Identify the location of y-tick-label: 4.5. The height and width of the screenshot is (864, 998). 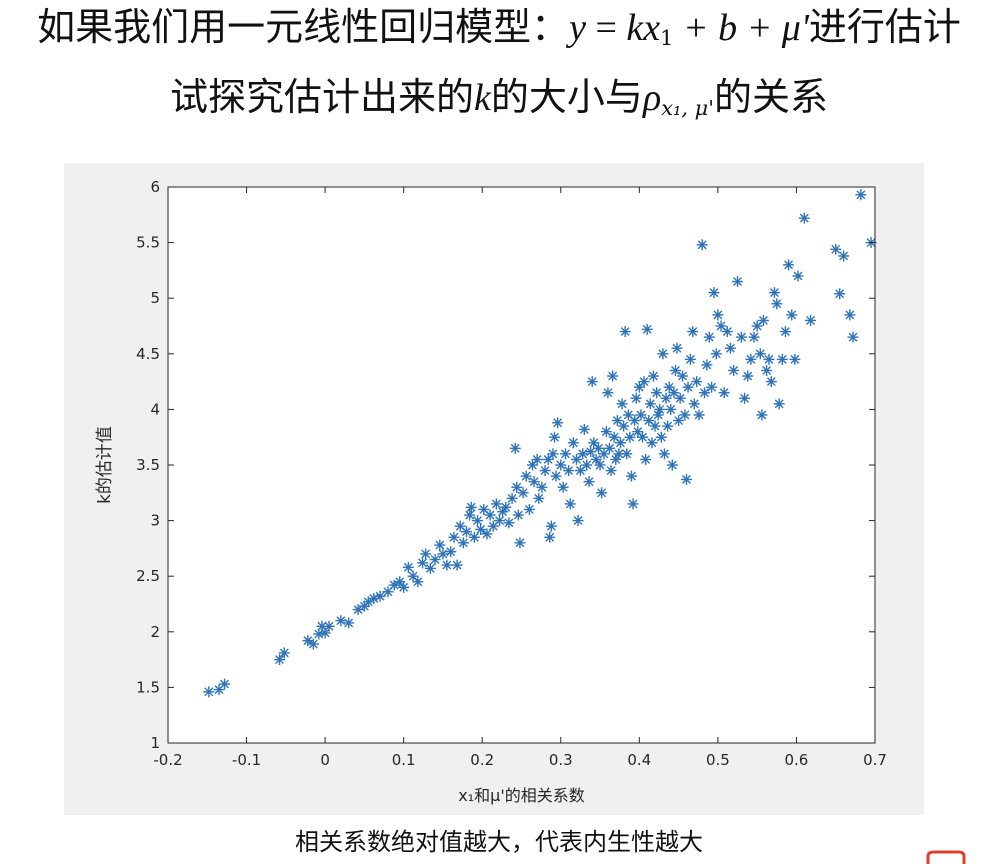
(148, 354).